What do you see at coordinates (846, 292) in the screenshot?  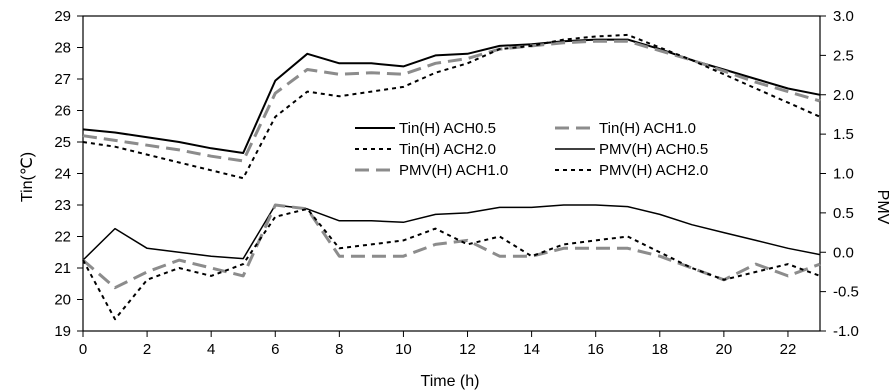 I see `y-right-tick-label: -0.5` at bounding box center [846, 292].